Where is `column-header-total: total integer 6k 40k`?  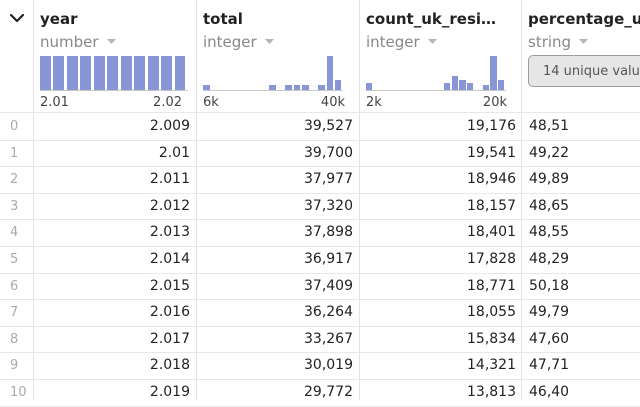 column-header-total: total integer 6k 40k is located at coordinates (278, 56).